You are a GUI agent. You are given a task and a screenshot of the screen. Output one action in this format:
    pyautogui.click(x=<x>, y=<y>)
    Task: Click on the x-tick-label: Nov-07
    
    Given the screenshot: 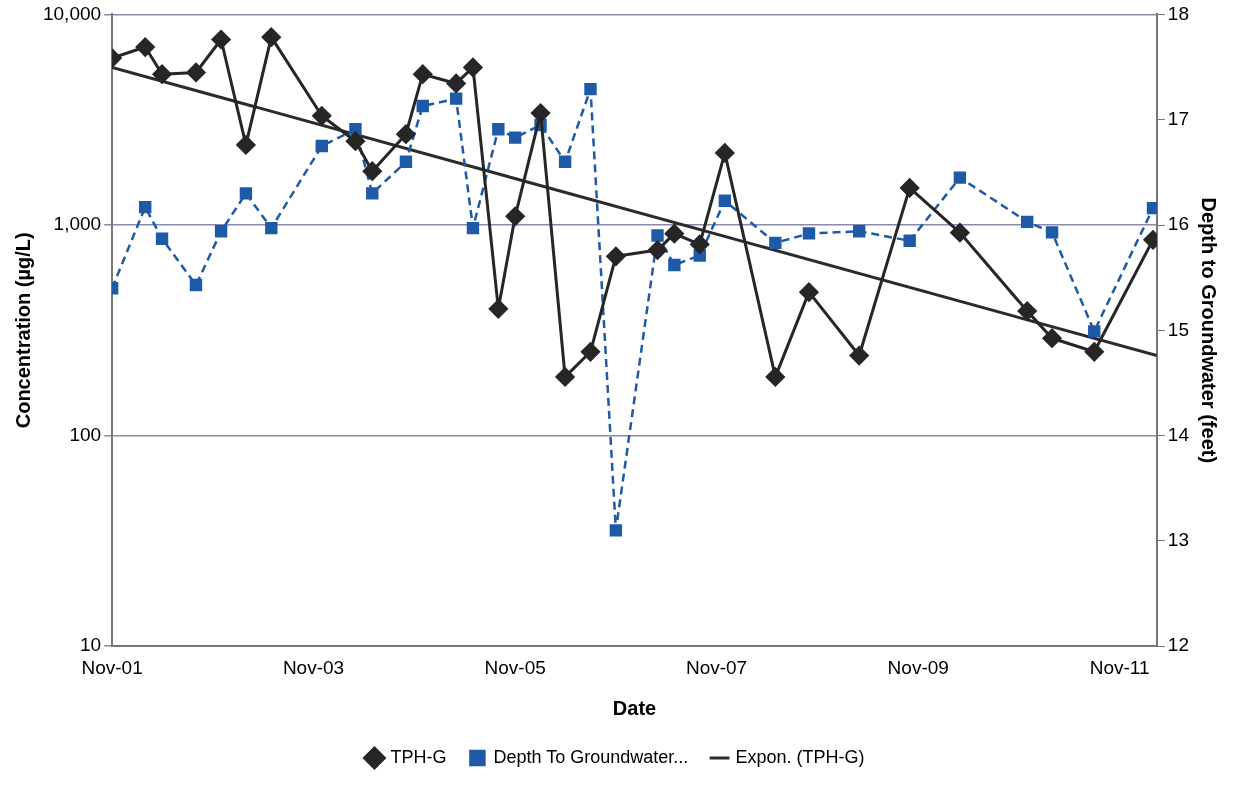 What is the action you would take?
    pyautogui.click(x=716, y=667)
    